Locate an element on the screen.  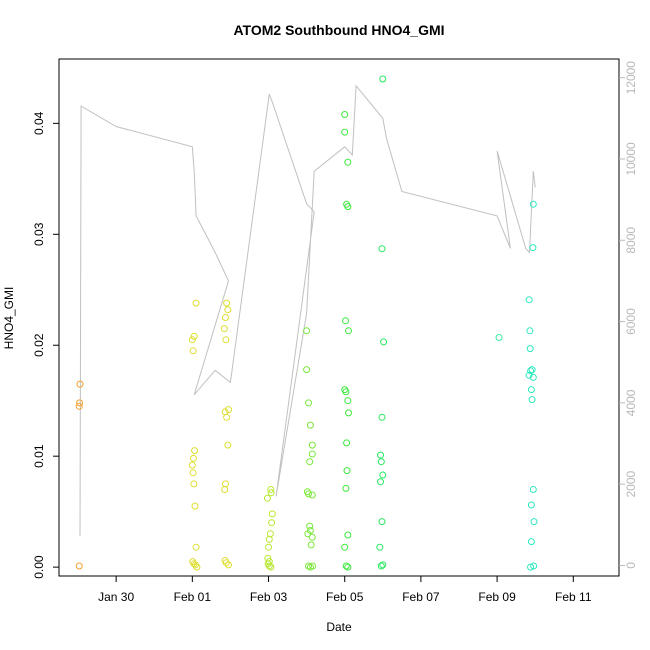
y-axis-right: 0 2000 4000 6000 8000 10000 12000 is located at coordinates (628, 315).